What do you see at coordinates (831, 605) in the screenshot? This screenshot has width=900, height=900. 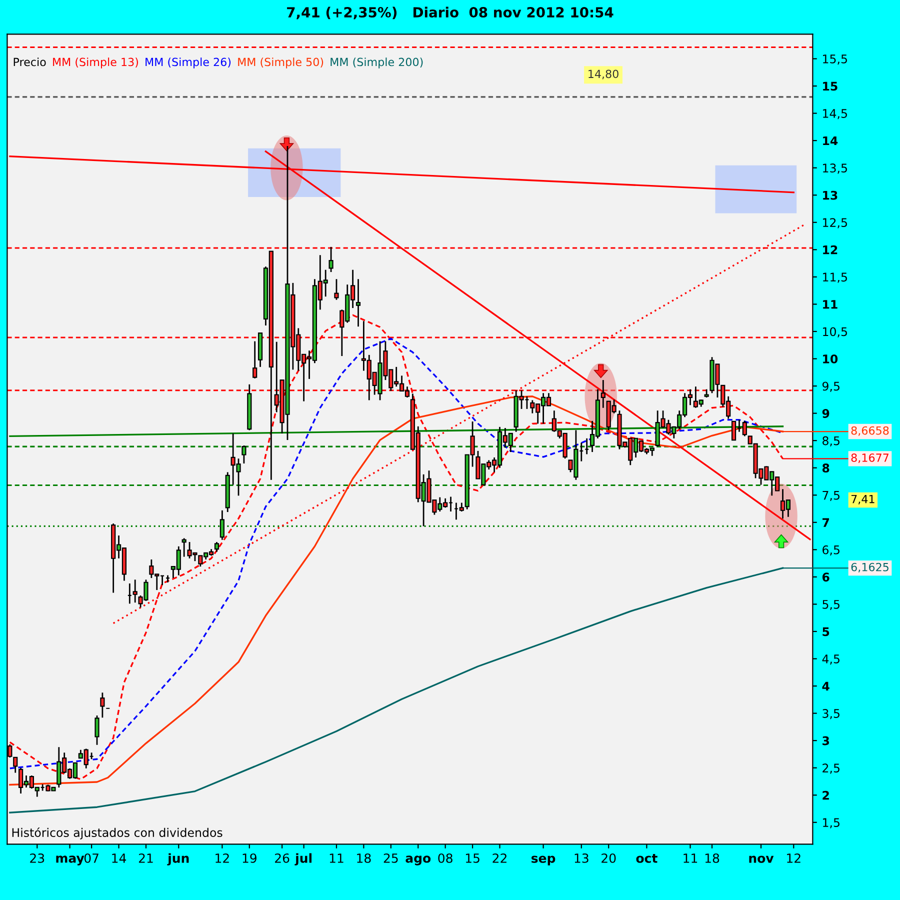 I see `y-tick-label: 5,5` at bounding box center [831, 605].